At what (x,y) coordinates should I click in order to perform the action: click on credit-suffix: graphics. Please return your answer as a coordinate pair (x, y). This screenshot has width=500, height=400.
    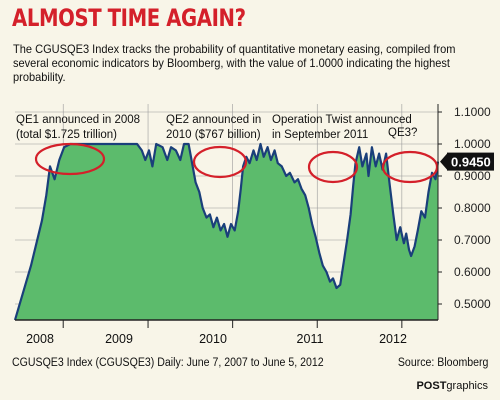
    Looking at the image, I should click on (467, 386).